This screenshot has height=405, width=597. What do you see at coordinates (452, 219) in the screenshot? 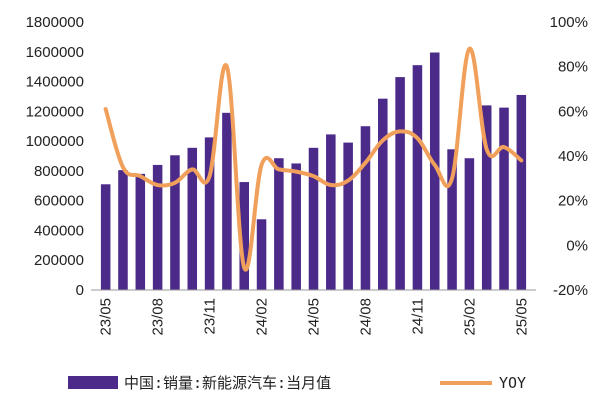
I see `bar-25/01` at bounding box center [452, 219].